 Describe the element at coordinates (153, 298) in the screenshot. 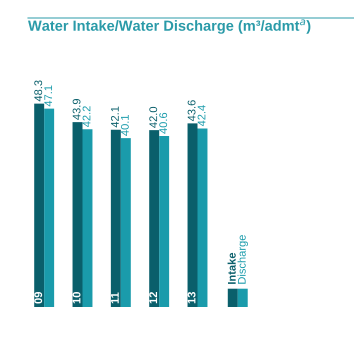

I see `x-tick-label: 12` at that location.